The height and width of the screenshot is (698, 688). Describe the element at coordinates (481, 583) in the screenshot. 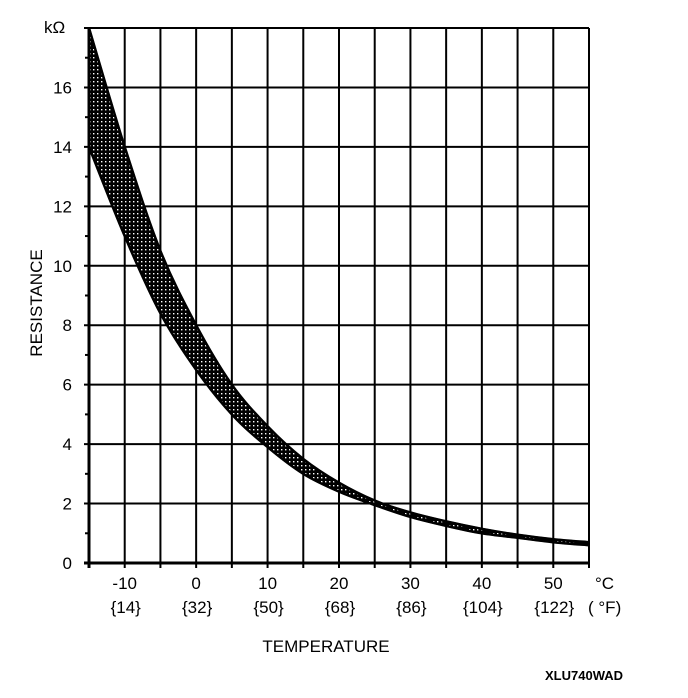

I see `x-tick-label-celsius: 40` at that location.